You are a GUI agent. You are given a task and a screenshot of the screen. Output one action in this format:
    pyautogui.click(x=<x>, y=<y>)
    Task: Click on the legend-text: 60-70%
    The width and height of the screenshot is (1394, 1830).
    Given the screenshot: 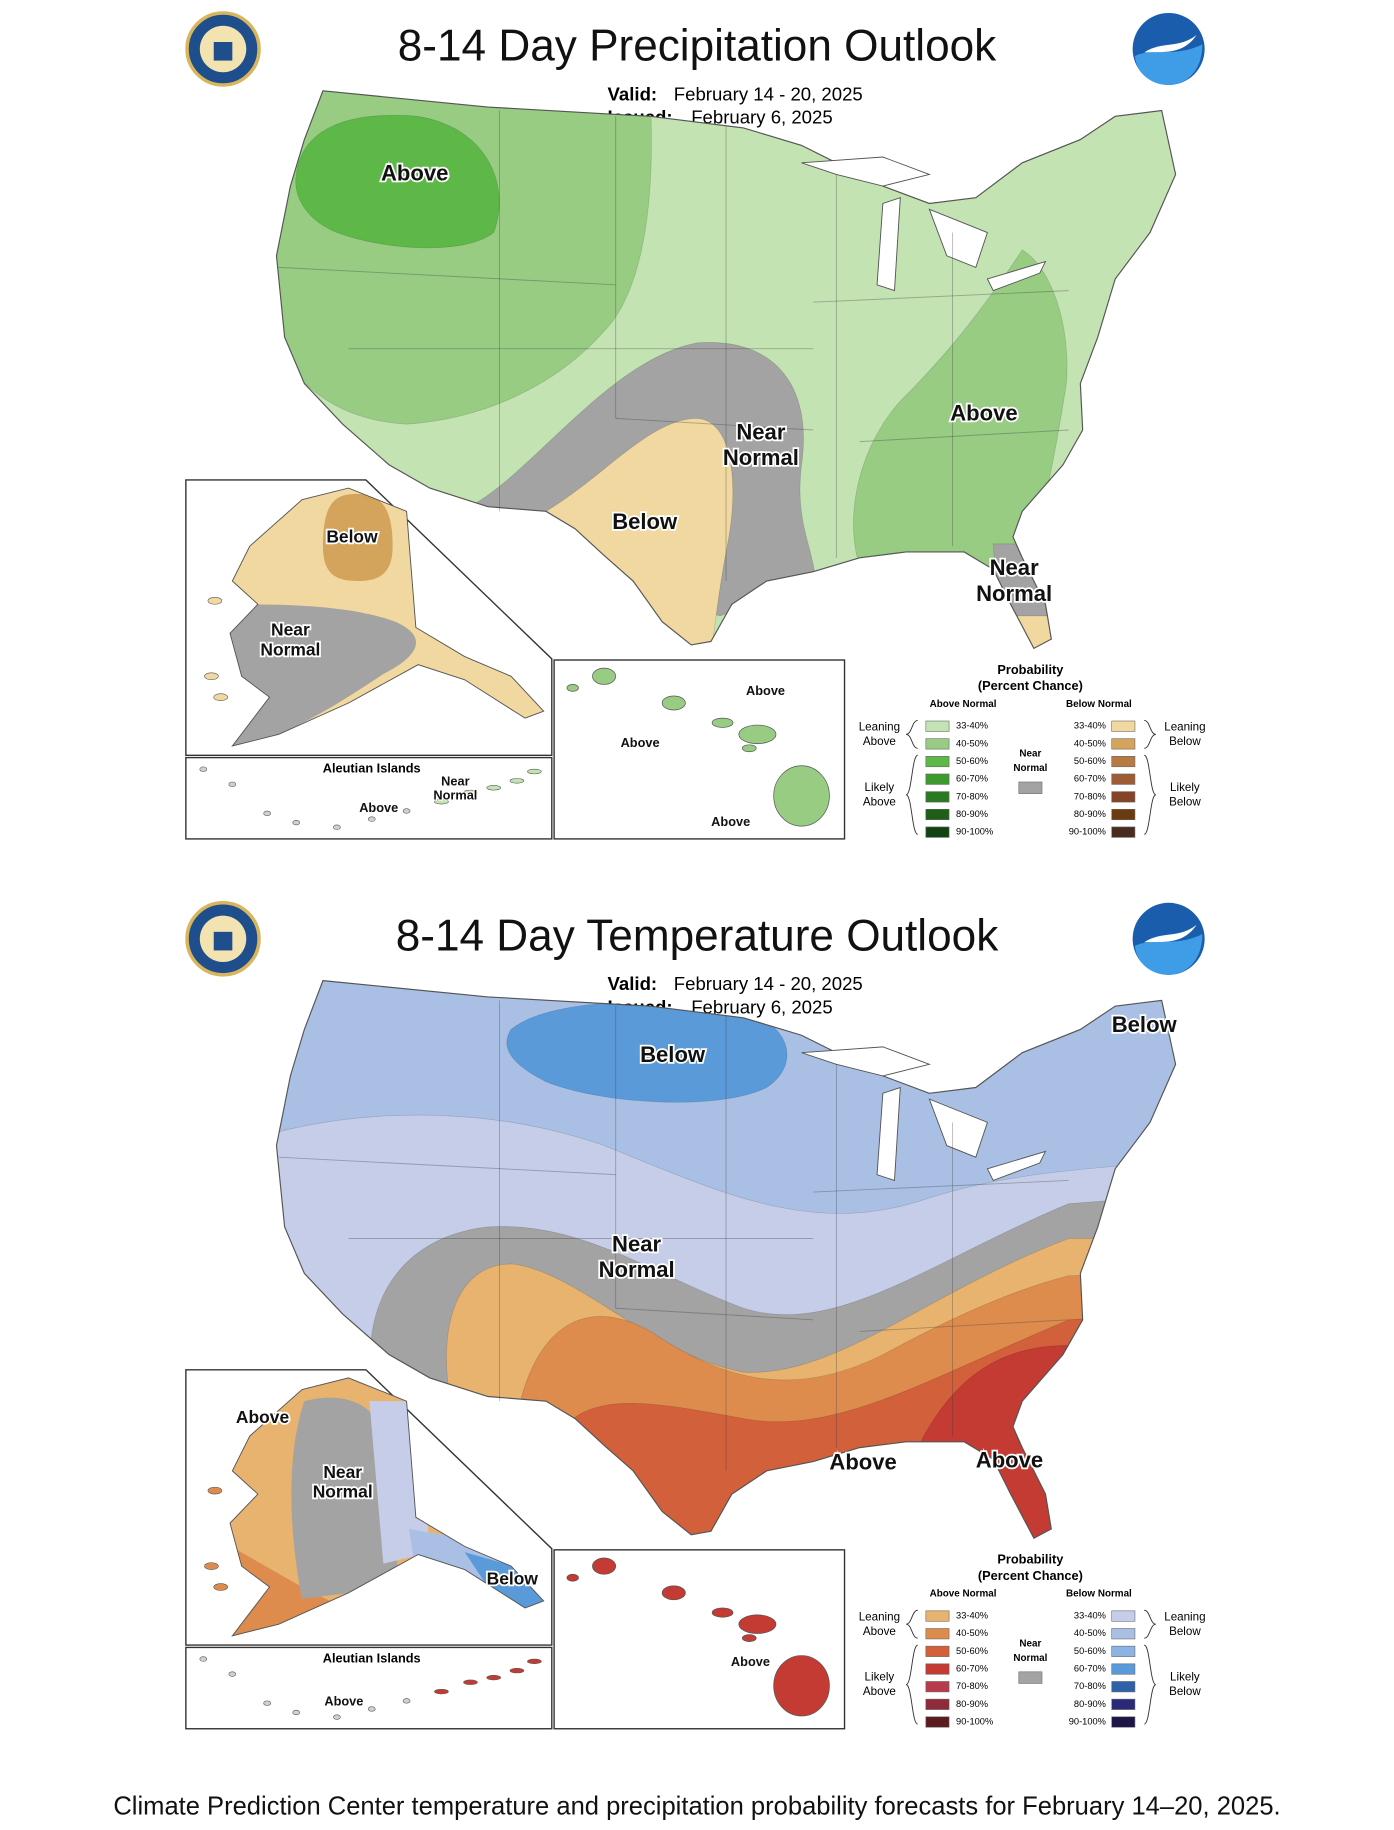 What is the action you would take?
    pyautogui.click(x=1090, y=779)
    